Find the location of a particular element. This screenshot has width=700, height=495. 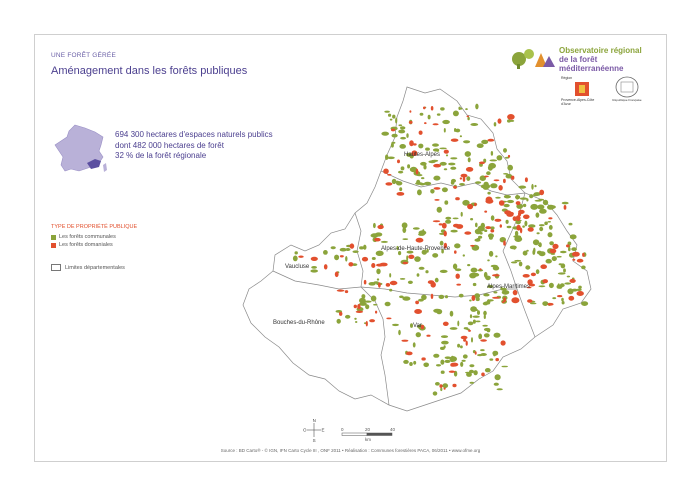

observatory-name-line2: de la forêt méditerranéenne is located at coordinates (591, 64).